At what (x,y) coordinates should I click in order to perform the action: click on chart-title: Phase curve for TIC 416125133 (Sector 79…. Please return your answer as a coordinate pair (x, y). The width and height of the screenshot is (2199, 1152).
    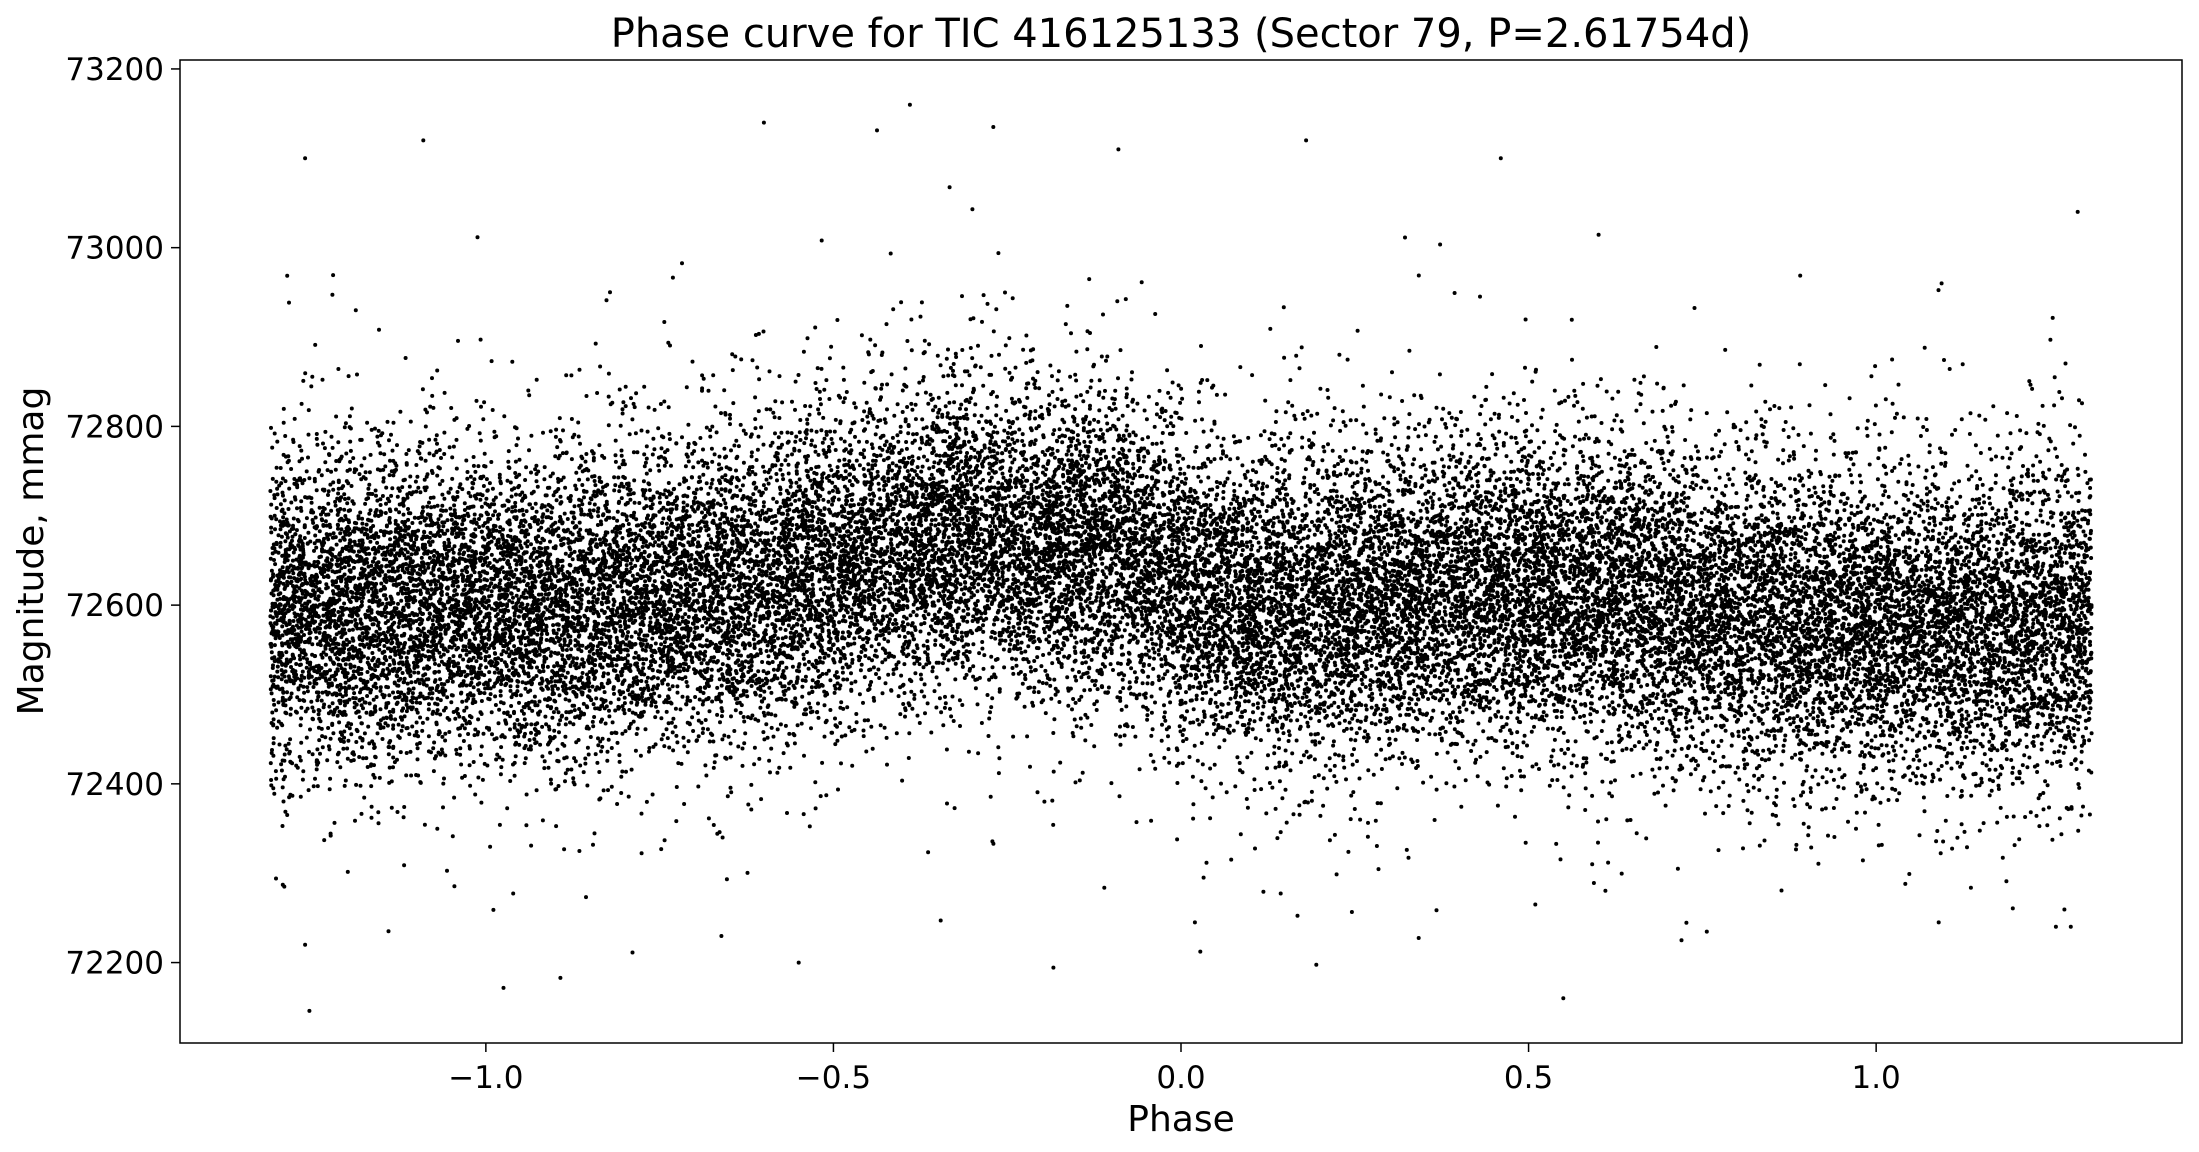
    Looking at the image, I should click on (1181, 34).